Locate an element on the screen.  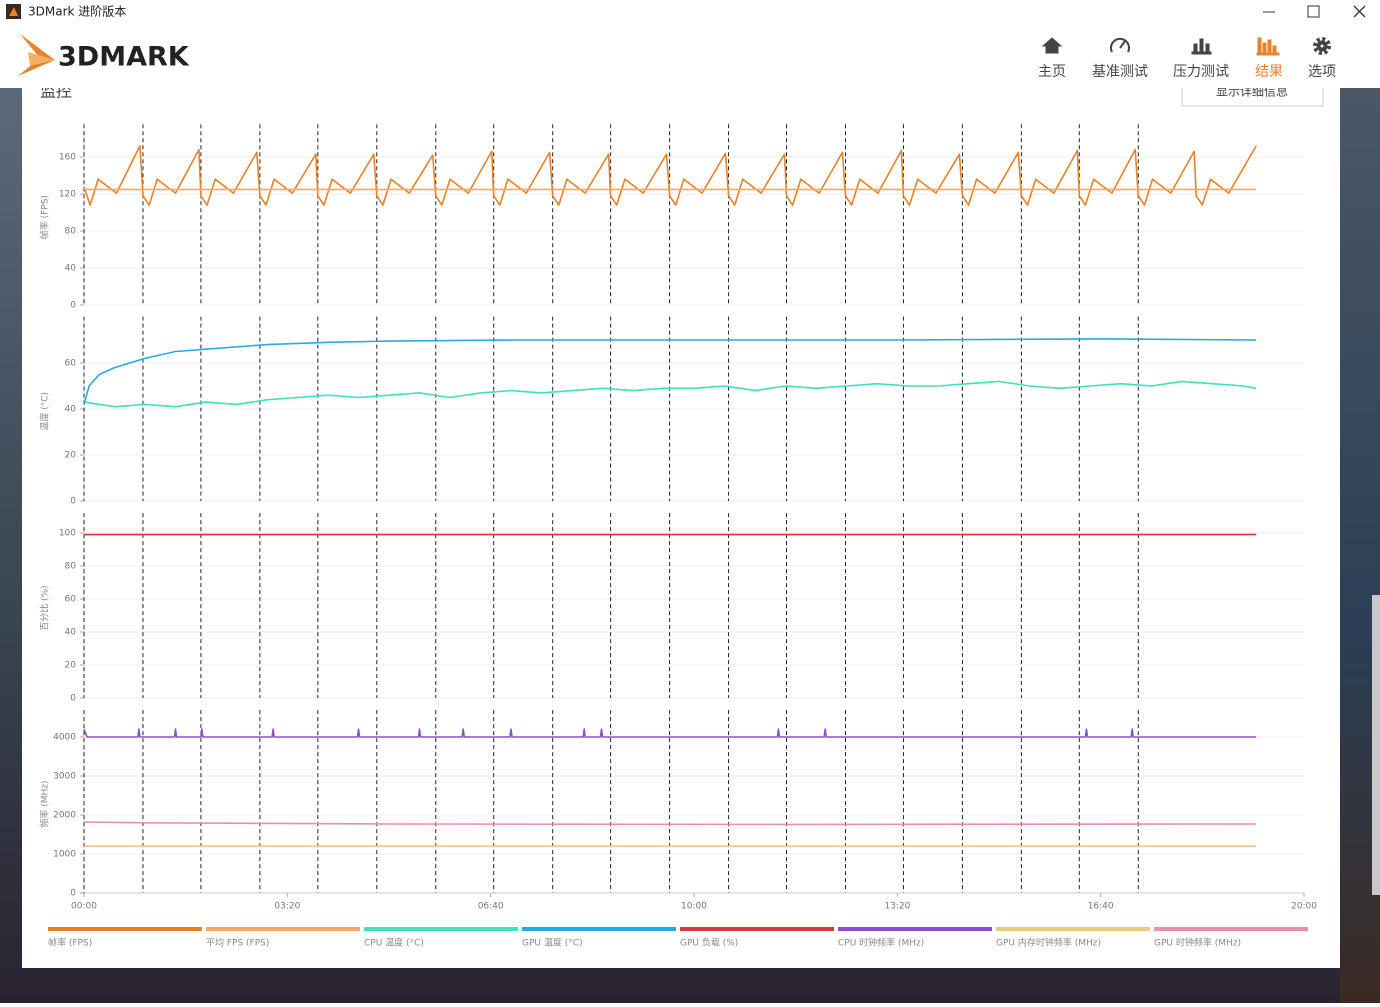
logo-mark is located at coordinates (36, 55).